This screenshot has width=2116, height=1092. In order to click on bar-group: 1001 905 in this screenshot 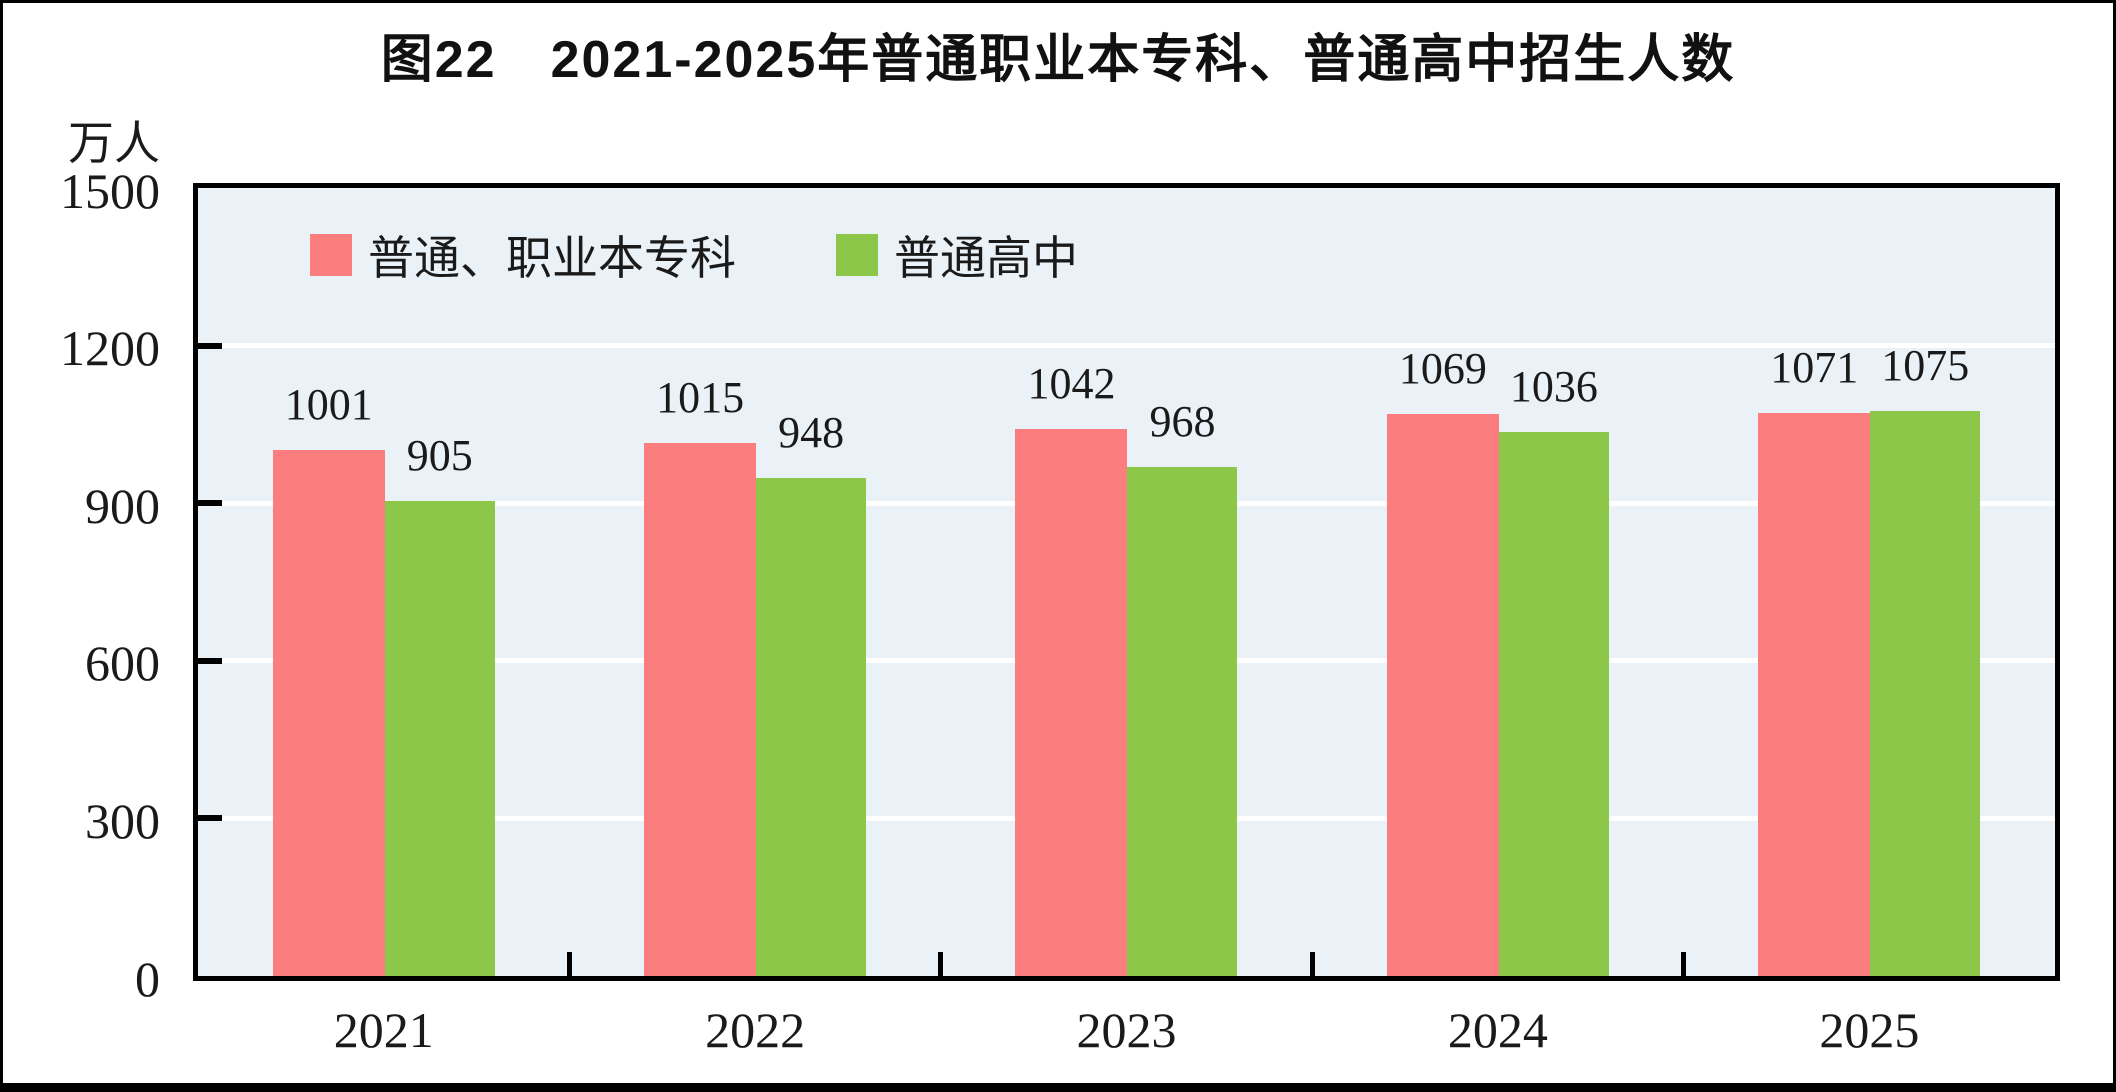, I will do `click(383, 582)`.